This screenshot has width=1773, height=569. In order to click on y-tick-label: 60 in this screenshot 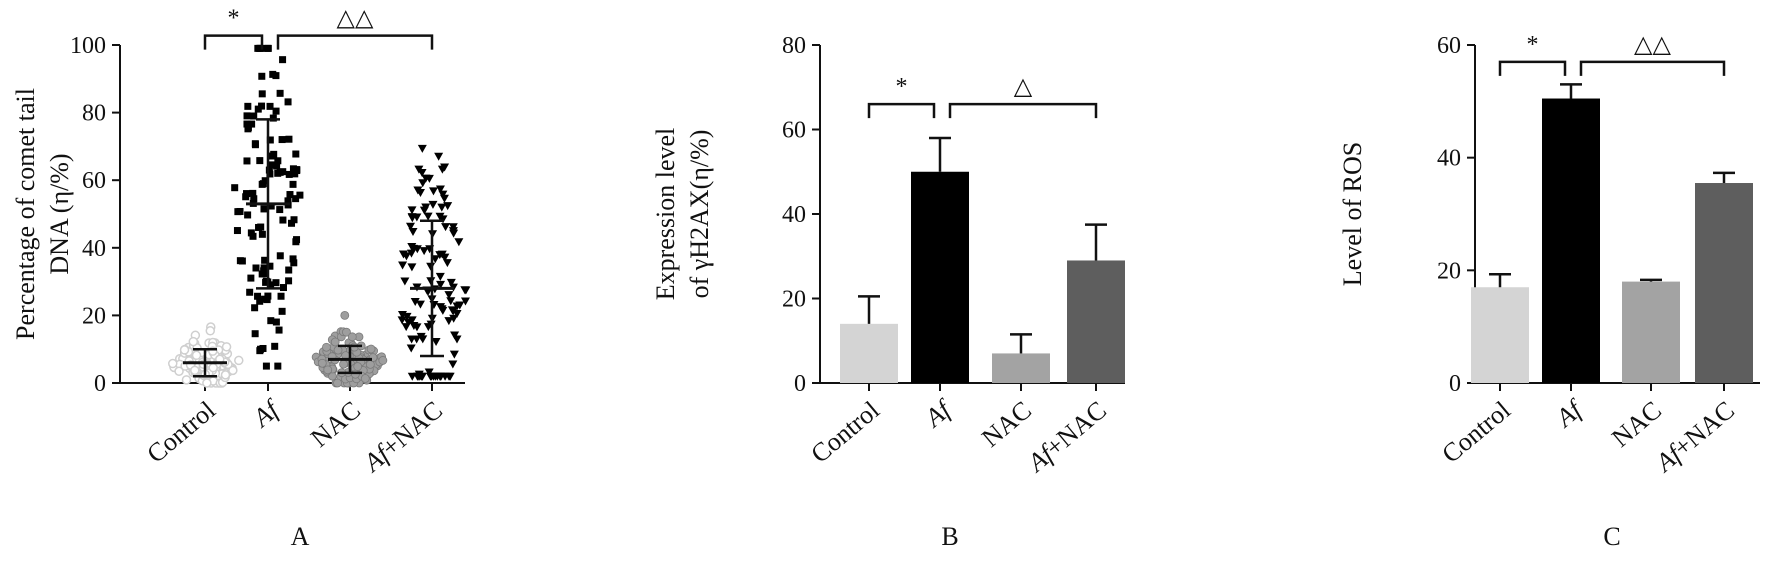, I will do `click(1449, 46)`.